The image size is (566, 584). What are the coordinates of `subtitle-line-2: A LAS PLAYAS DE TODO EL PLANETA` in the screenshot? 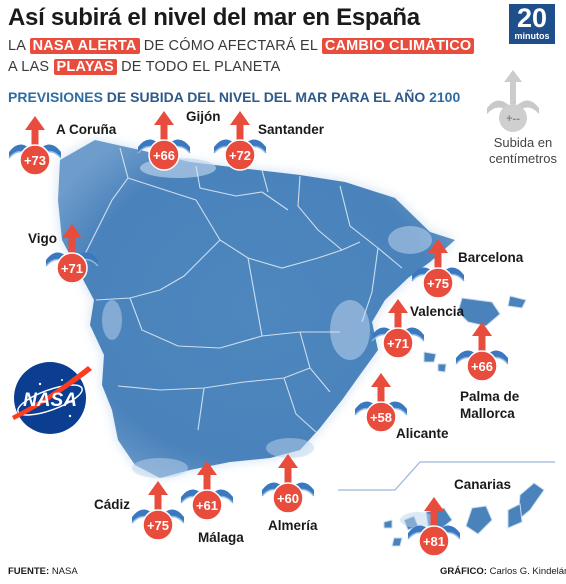 It's located at (144, 67).